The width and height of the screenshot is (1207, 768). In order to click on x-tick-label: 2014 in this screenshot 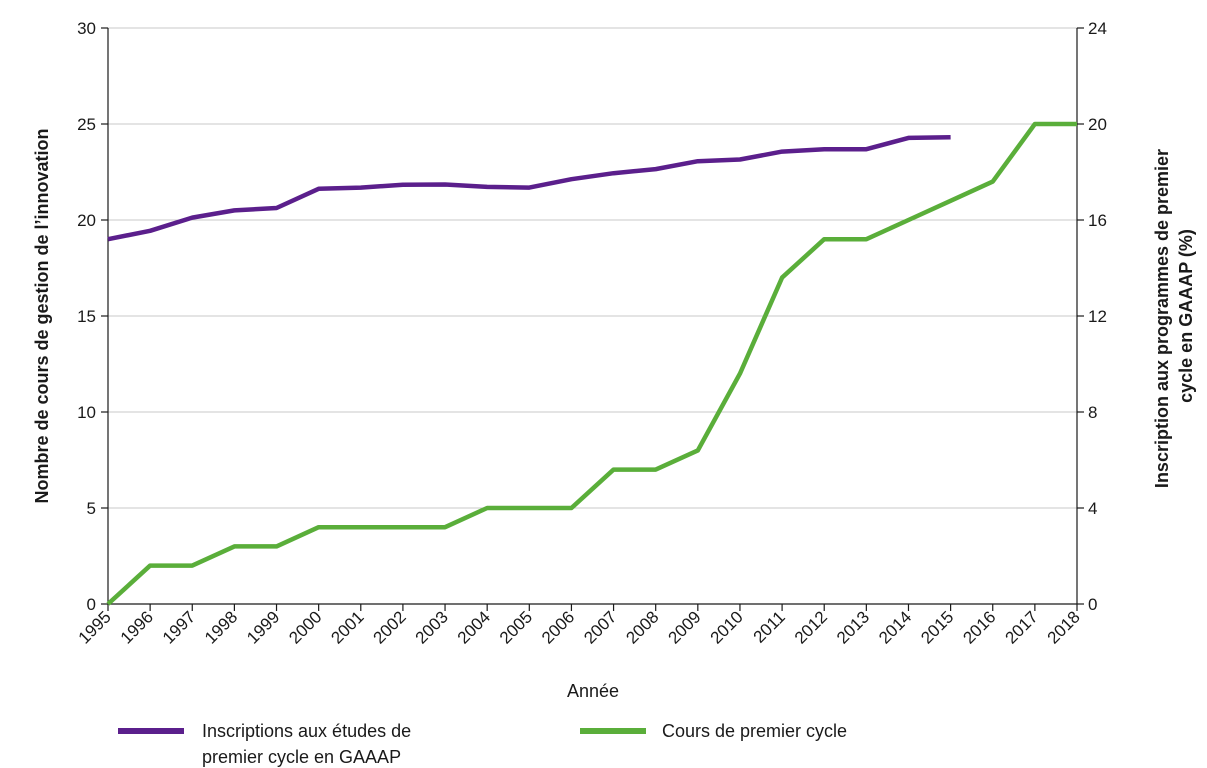, I will do `click(895, 627)`.